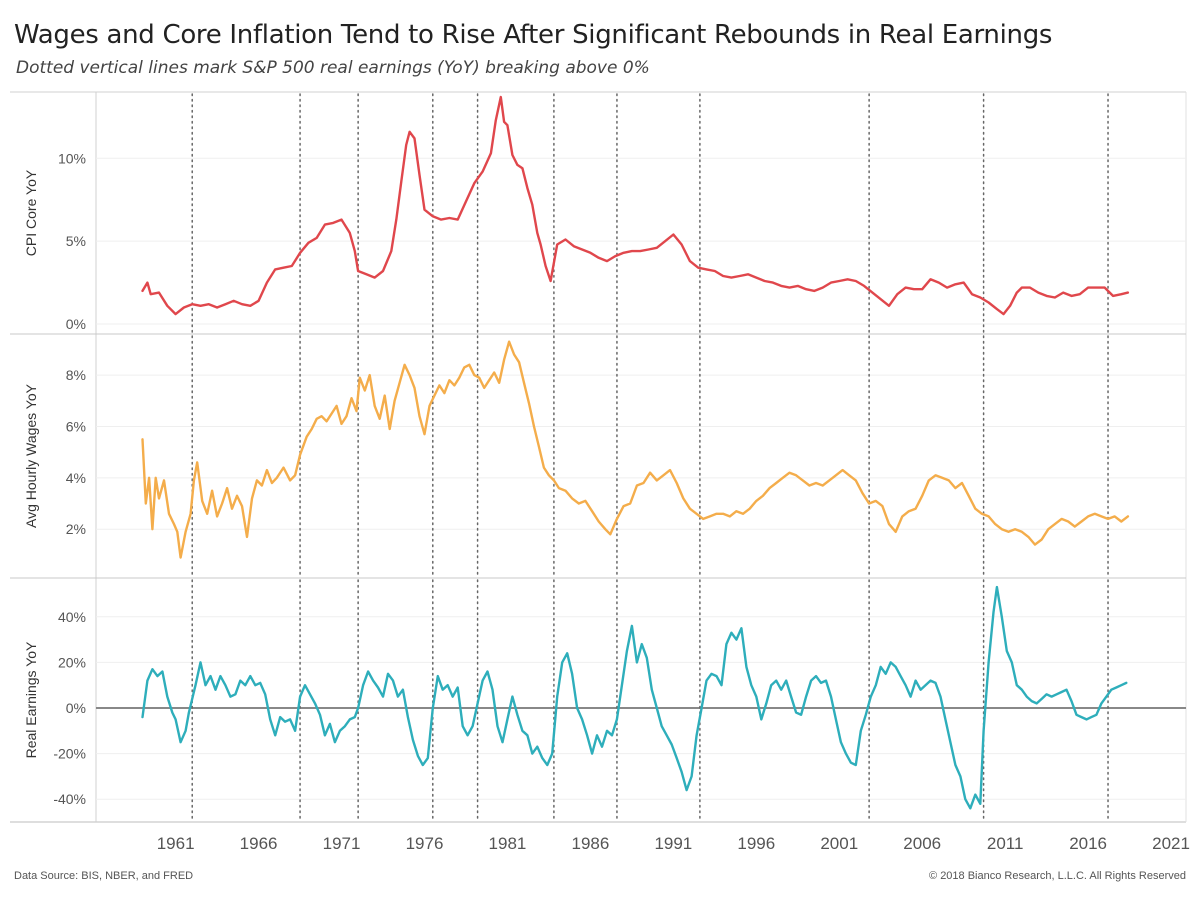 The width and height of the screenshot is (1200, 900). I want to click on y-tick-label: 40%, so click(72, 617).